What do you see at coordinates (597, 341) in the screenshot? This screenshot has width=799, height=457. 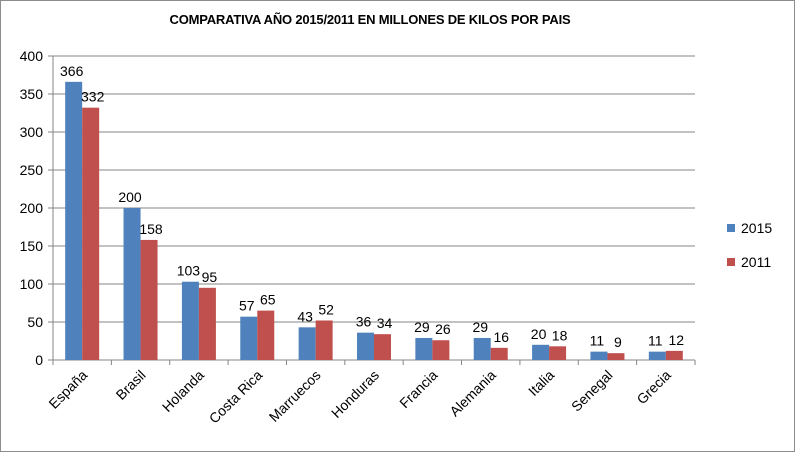 I see `data-label-2015-9: 11` at bounding box center [597, 341].